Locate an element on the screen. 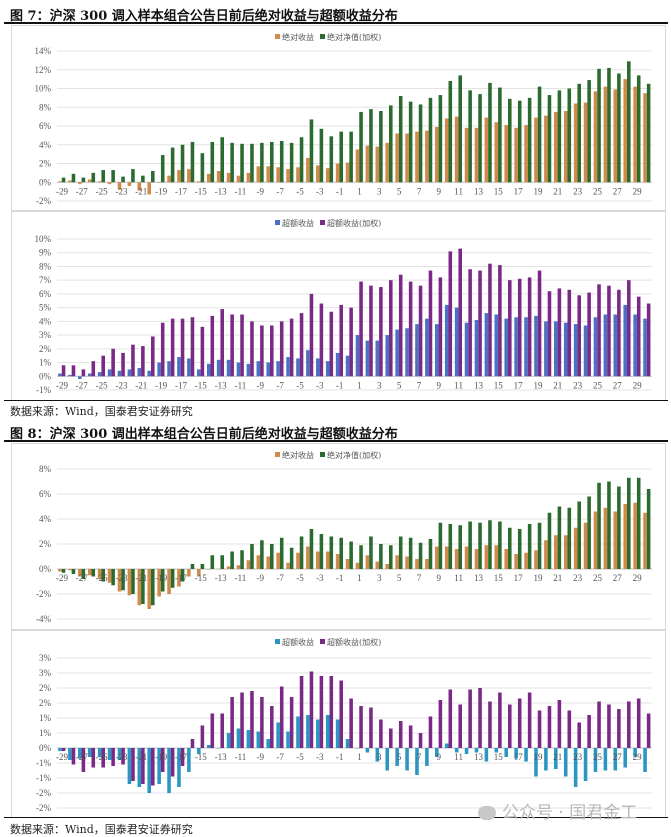 This screenshot has height=837, width=671. x-tick-label: 27 is located at coordinates (618, 385).